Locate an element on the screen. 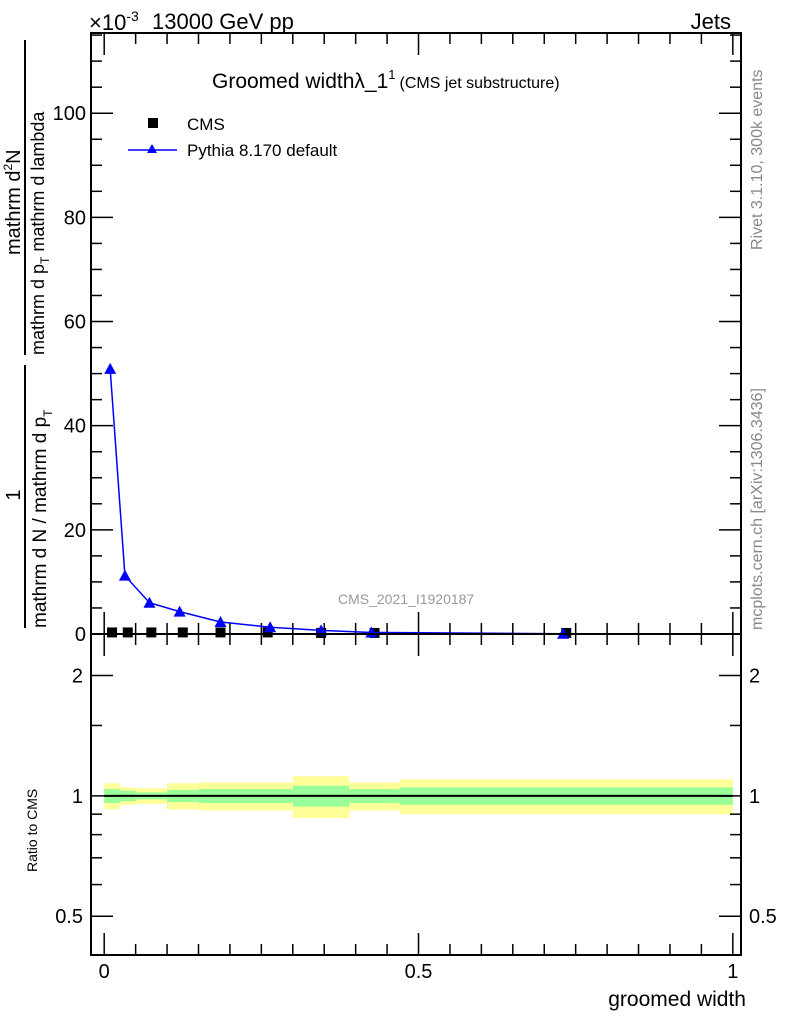 The height and width of the screenshot is (1024, 786). legend-pythia-marker is located at coordinates (152, 148).